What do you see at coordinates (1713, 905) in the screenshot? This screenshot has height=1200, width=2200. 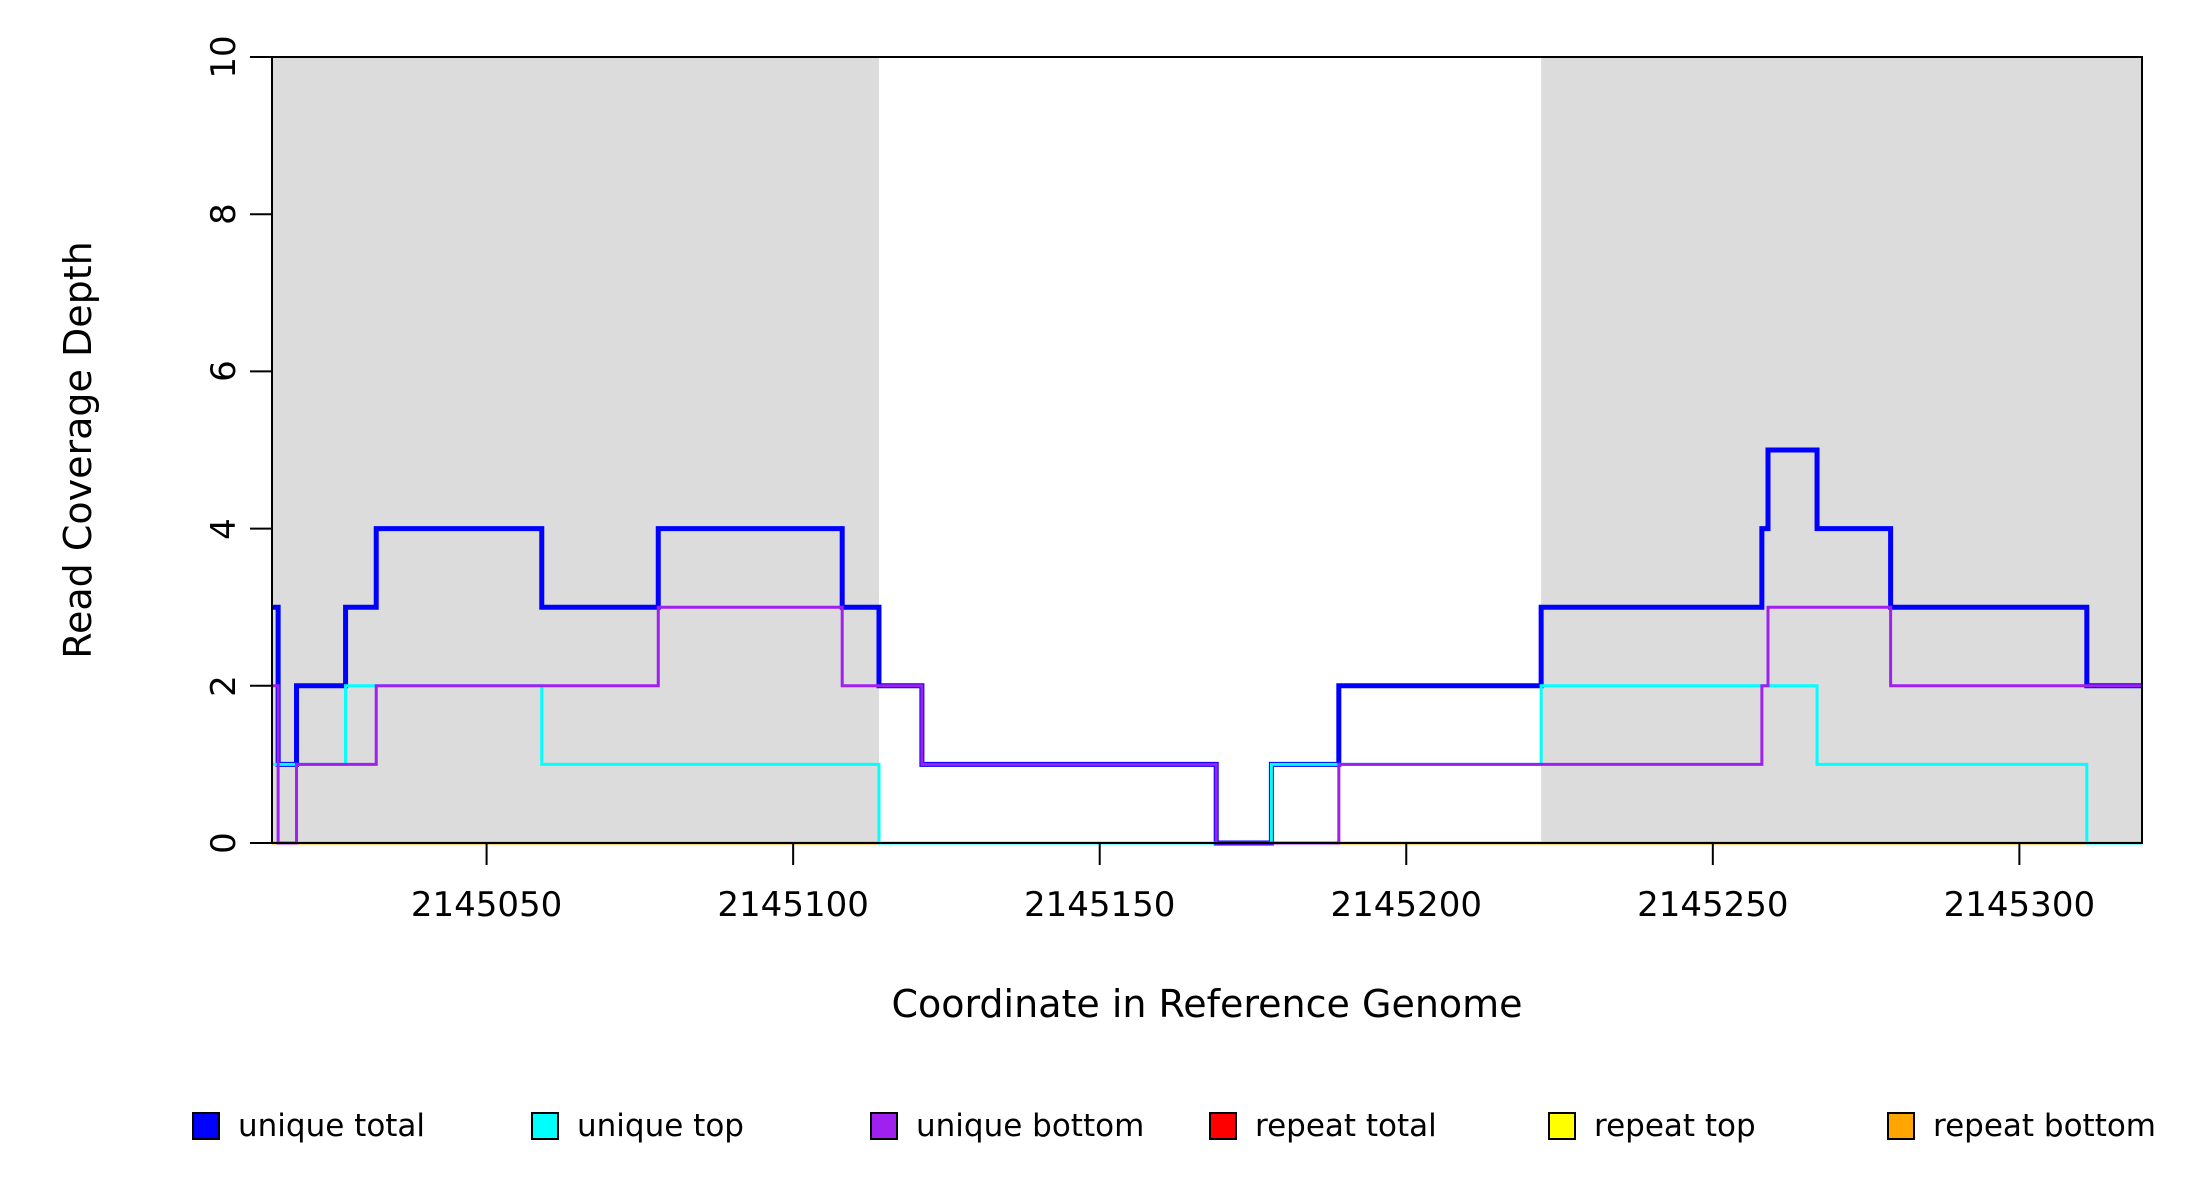 I see `x-tick-label: 2145250` at bounding box center [1713, 905].